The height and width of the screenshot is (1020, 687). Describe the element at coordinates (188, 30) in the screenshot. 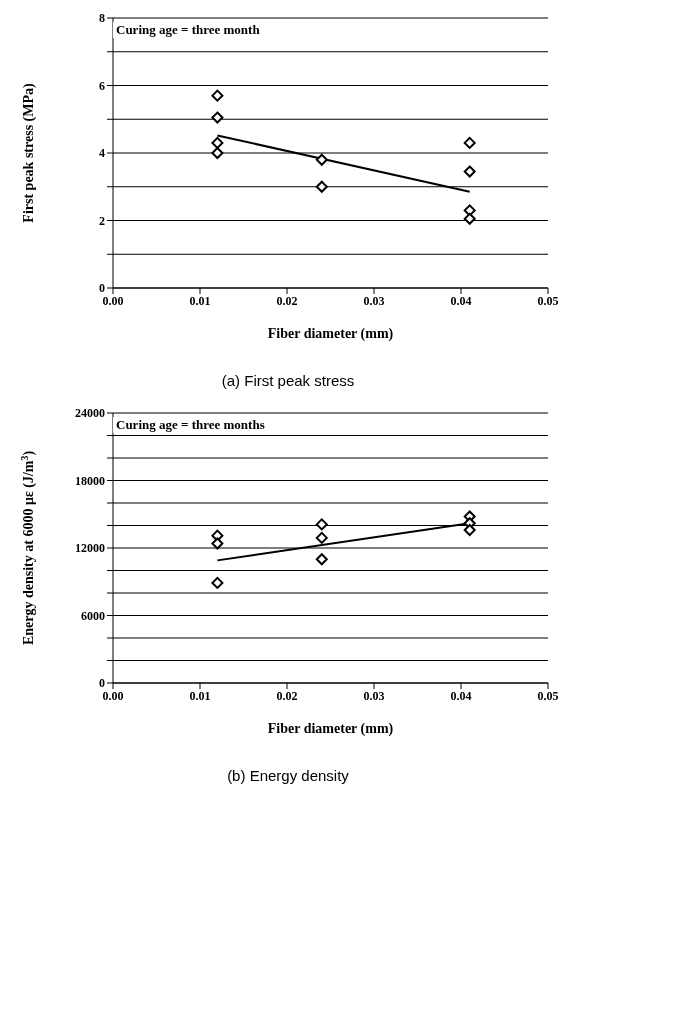

I see `annotation: Curing age = three month` at that location.